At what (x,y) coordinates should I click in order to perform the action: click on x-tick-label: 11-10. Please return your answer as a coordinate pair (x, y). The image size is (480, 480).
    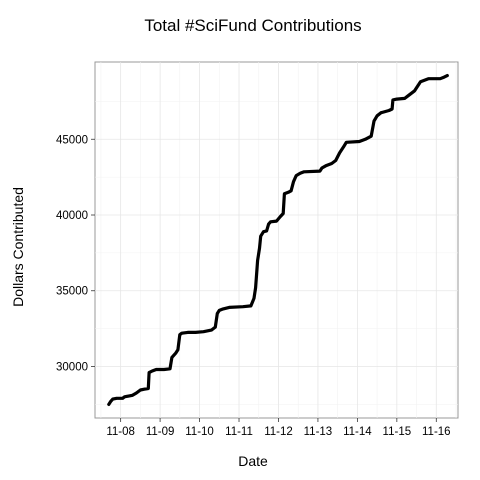
    Looking at the image, I should click on (199, 432).